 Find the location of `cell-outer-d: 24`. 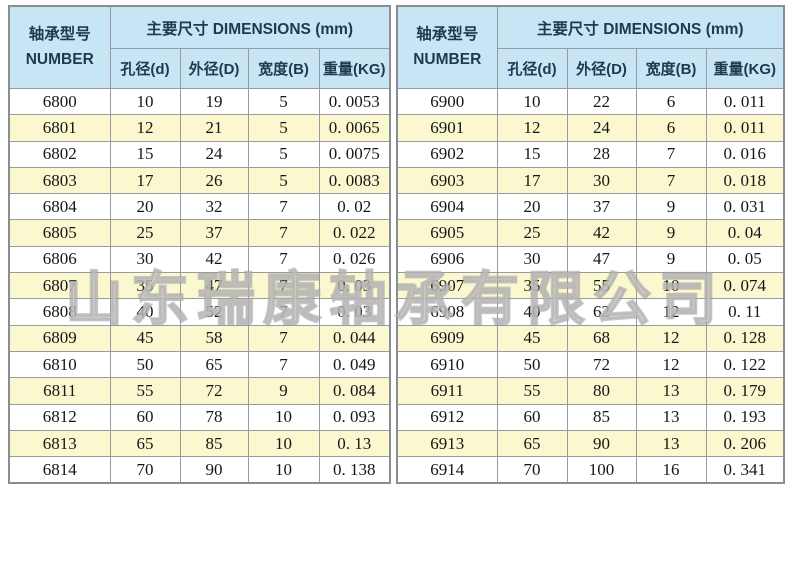

cell-outer-d: 24 is located at coordinates (601, 128).